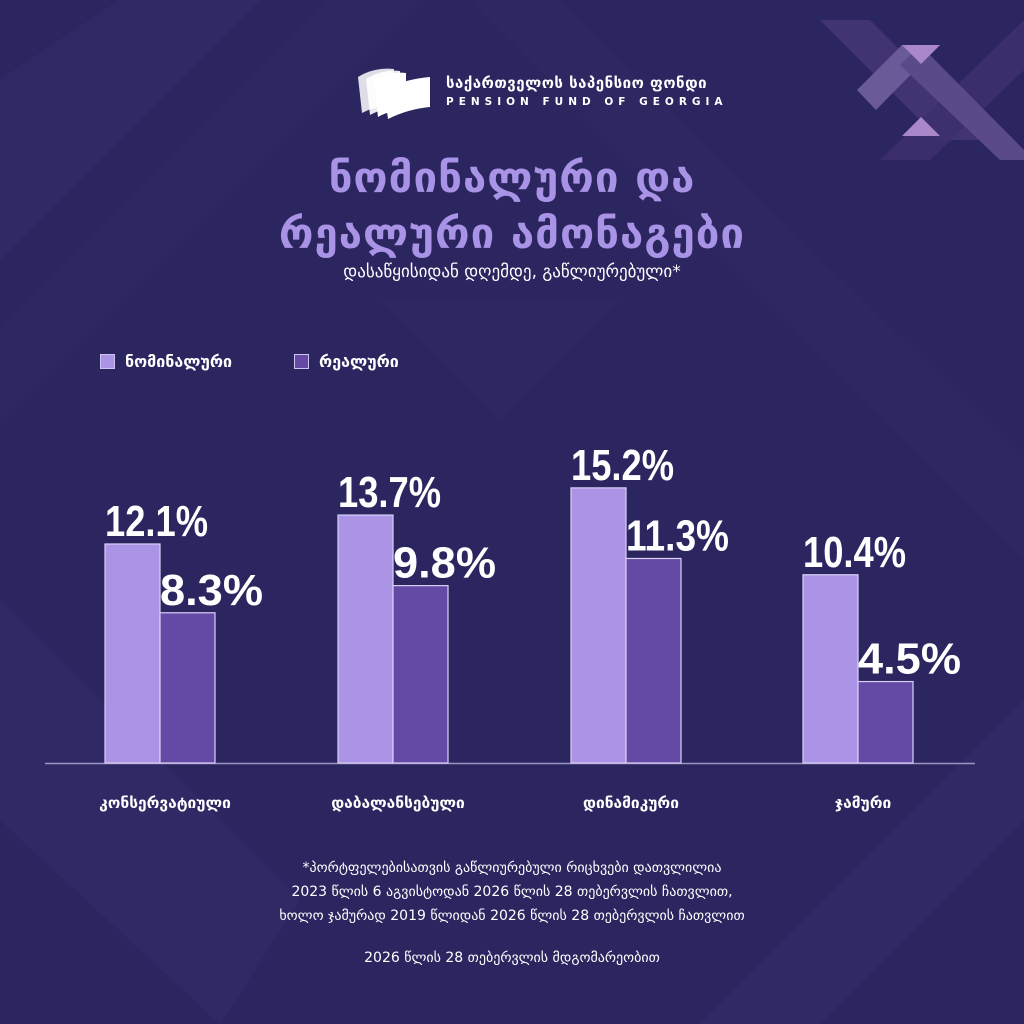  Describe the element at coordinates (577, 82) in the screenshot. I see `brand-name-ka: საქართველოს საპენსიო ფონდი` at that location.